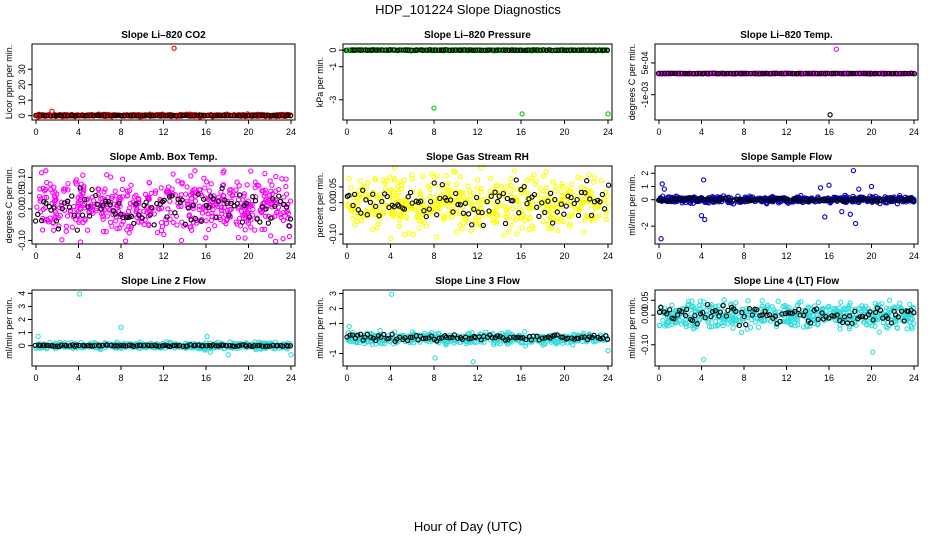 The height and width of the screenshot is (540, 936). I want to click on x-tick-label: 8, so click(743, 256).